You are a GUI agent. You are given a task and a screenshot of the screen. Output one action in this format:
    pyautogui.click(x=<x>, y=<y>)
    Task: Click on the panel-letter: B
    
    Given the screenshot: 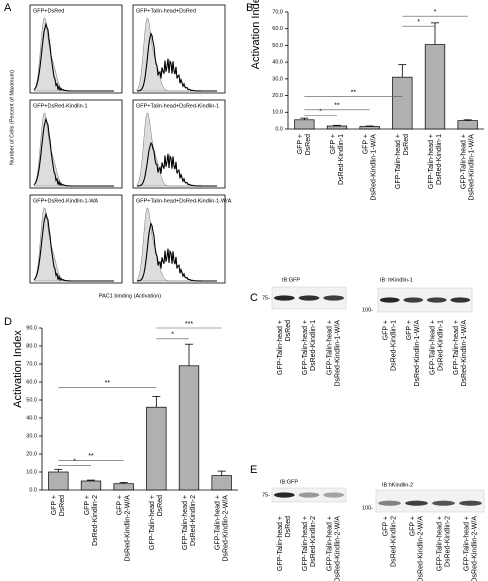 What is the action you would take?
    pyautogui.click(x=249, y=8)
    